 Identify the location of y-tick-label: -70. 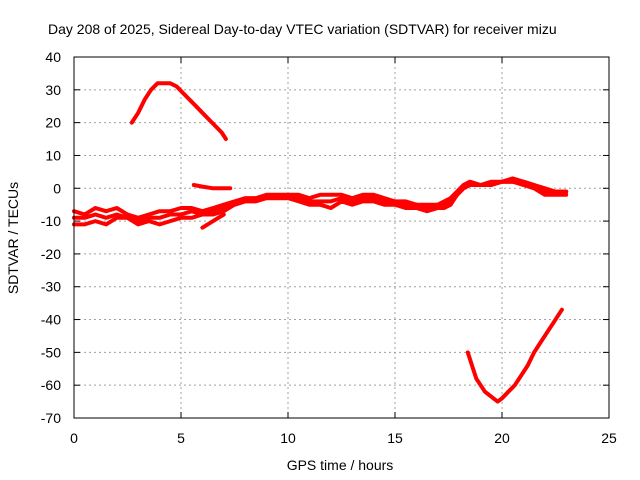
(51, 418).